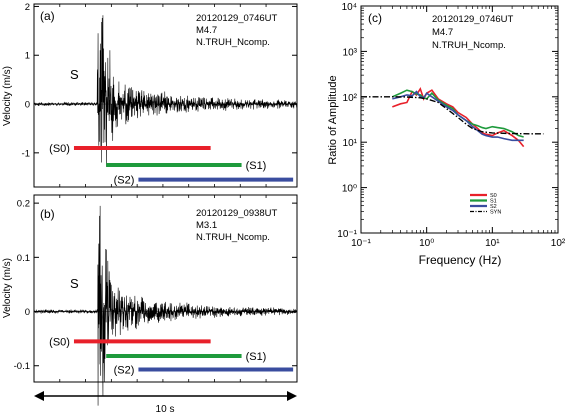 The width and height of the screenshot is (565, 414). Describe the element at coordinates (206, 225) in the screenshot. I see `panel-b-title-line2: M3.1` at that location.